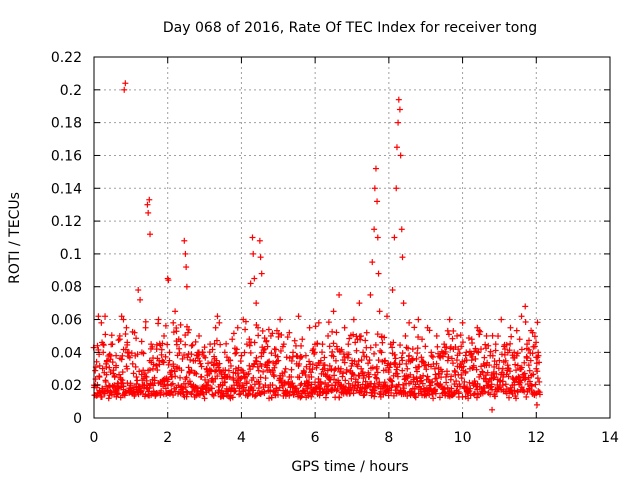  I want to click on y-tick-label: 0, so click(77, 419).